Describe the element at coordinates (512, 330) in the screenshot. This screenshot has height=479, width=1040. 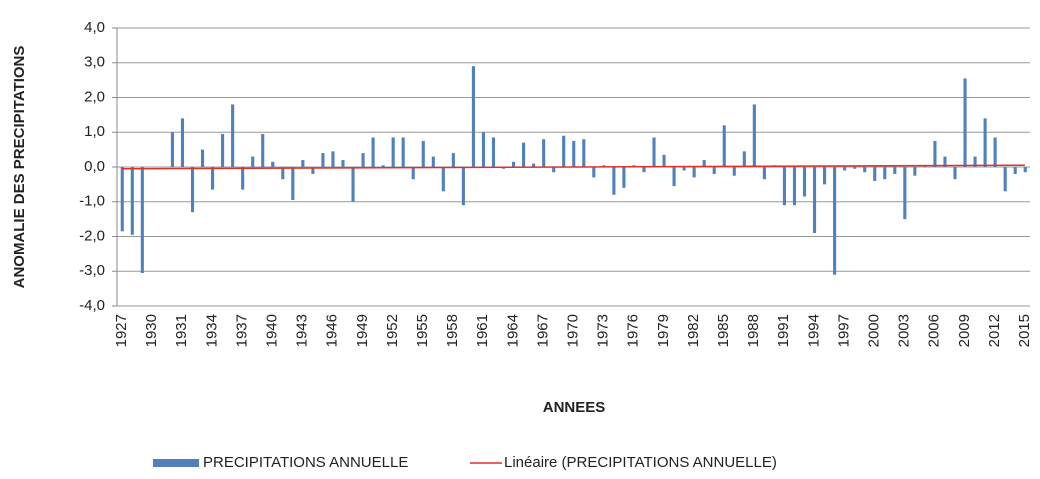
I see `x-tick-label: 1964` at that location.